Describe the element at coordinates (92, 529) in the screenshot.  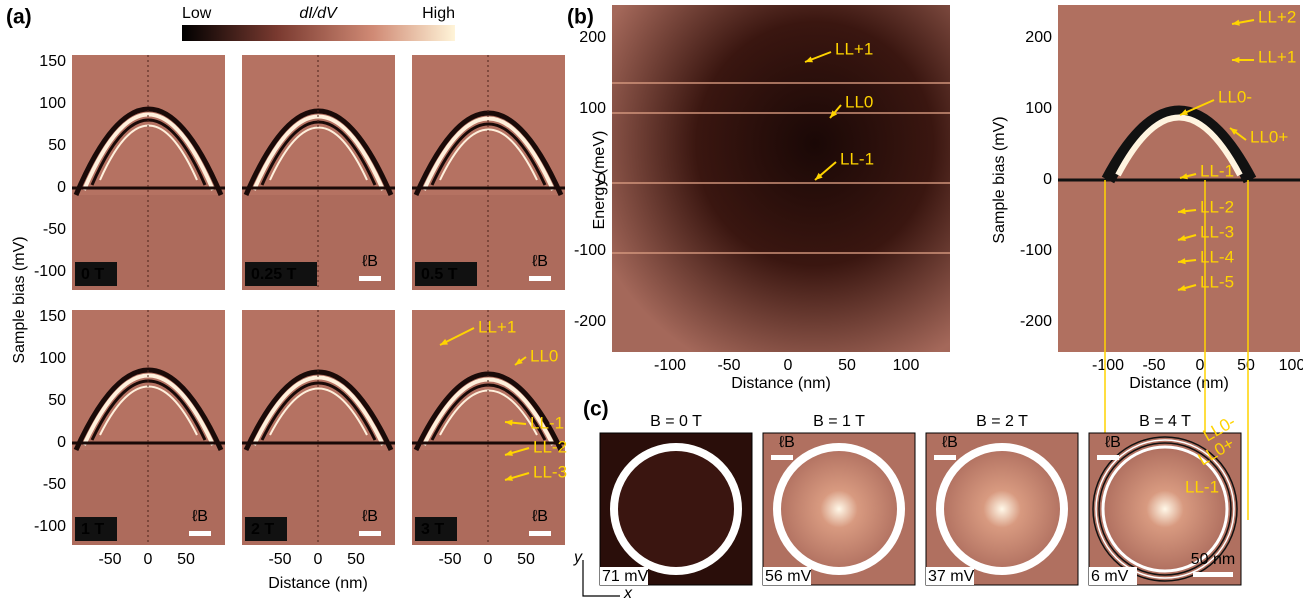
I see `field-label: 1 T` at that location.